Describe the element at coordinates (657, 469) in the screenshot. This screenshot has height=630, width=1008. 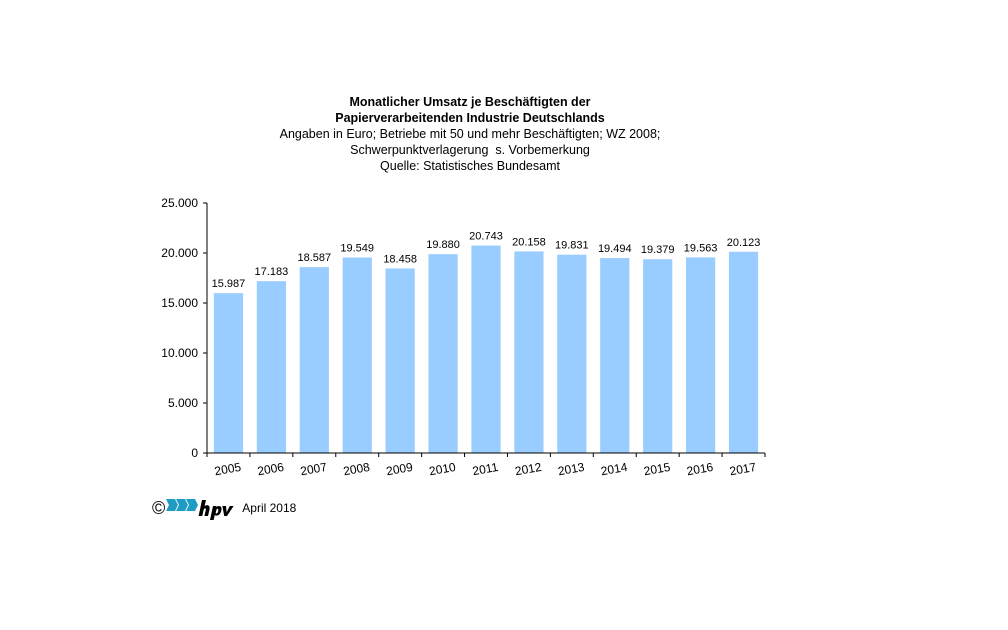
I see `x-tick-label-2015: 2015` at that location.